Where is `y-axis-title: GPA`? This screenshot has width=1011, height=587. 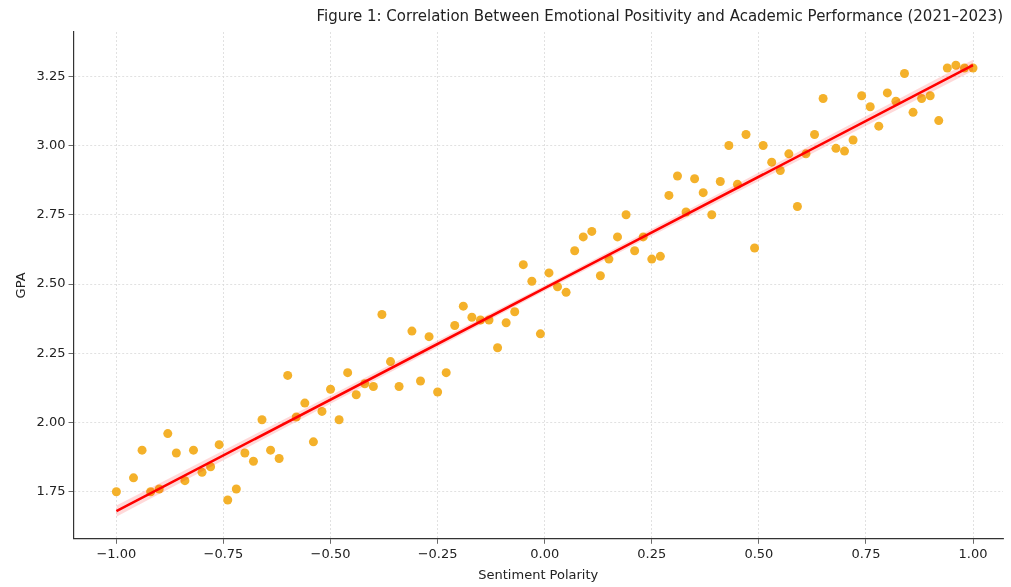 y-axis-title: GPA is located at coordinates (21, 285).